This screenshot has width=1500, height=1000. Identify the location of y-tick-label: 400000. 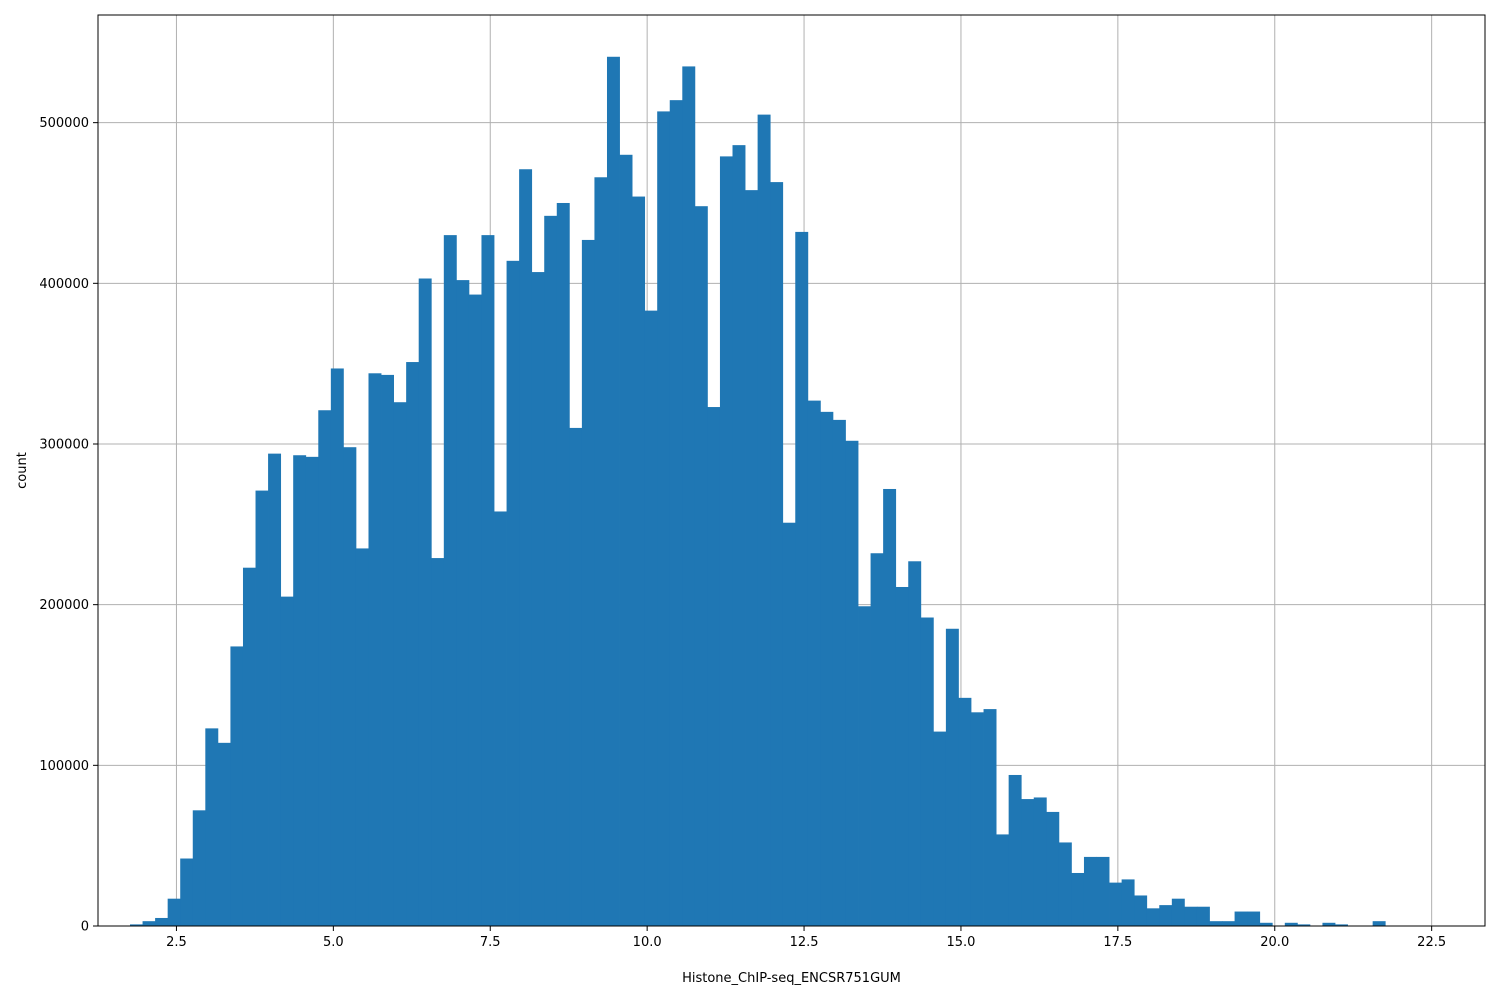
(64, 284).